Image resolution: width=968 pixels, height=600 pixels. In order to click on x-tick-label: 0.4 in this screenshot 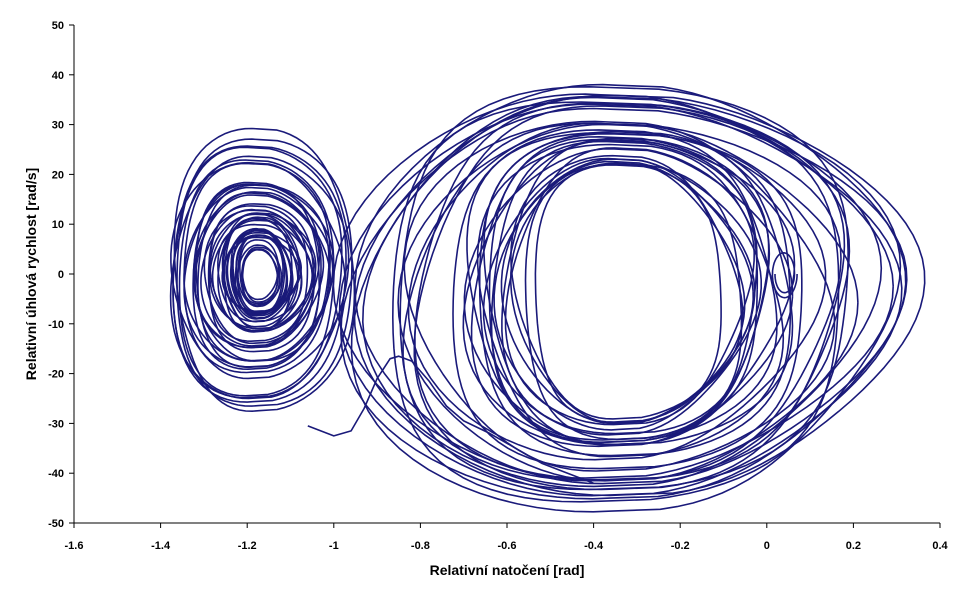, I will do `click(940, 546)`.